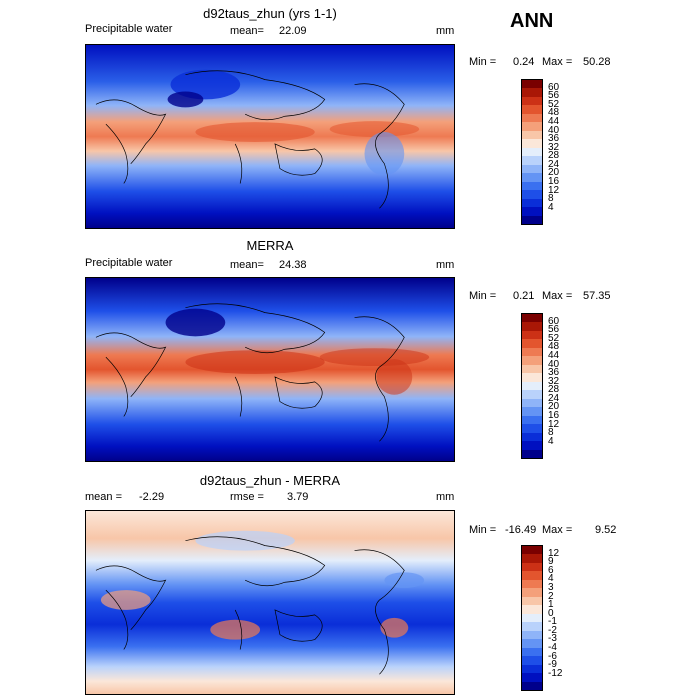 The width and height of the screenshot is (700, 700). What do you see at coordinates (524, 62) in the screenshot?
I see `panel-1-min-value: 0.24` at bounding box center [524, 62].